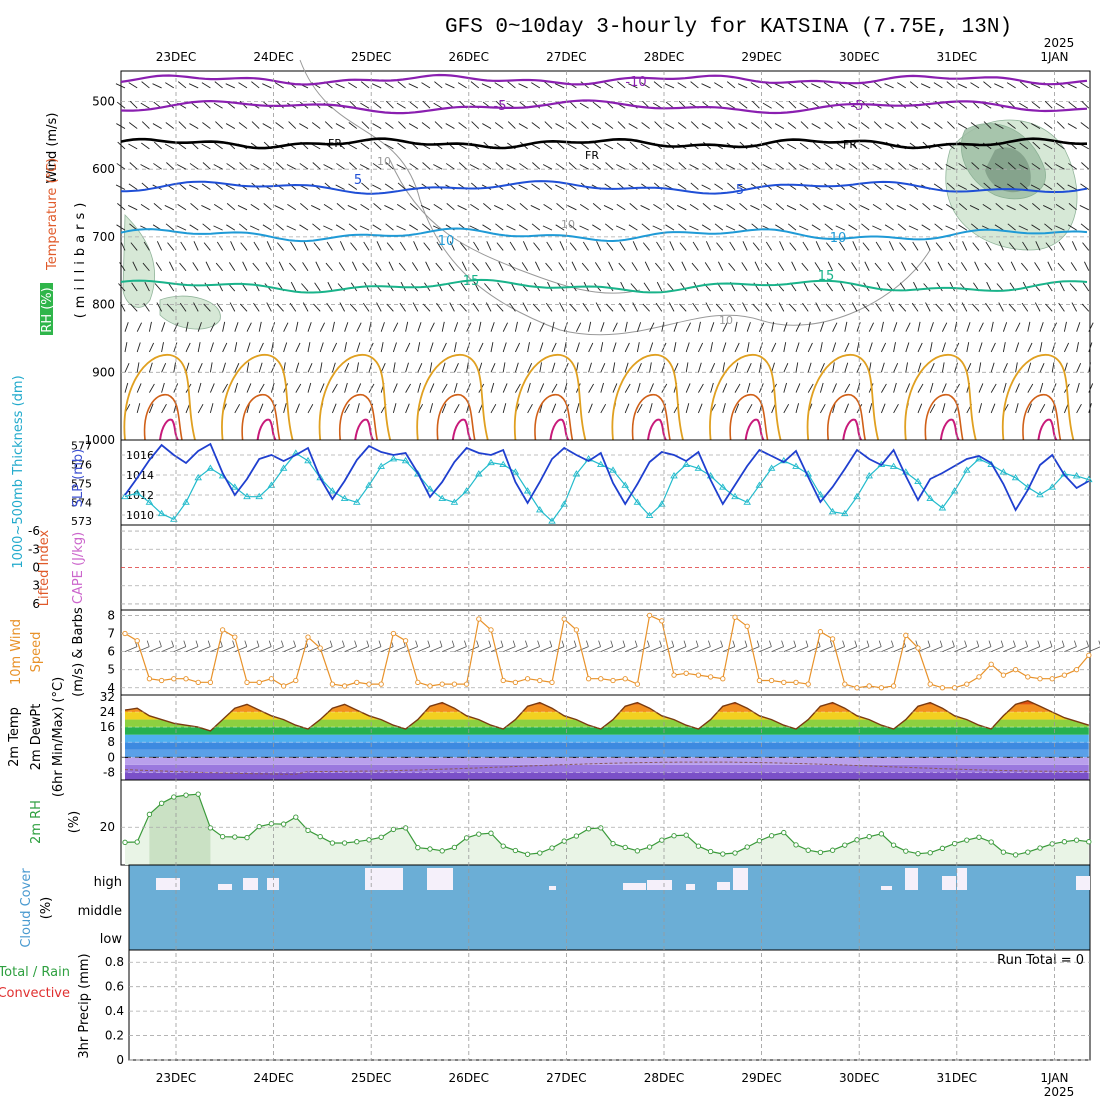 The image size is (1100, 1100). Describe the element at coordinates (607, 746) in the screenshot. I see `temperature-band` at that location.